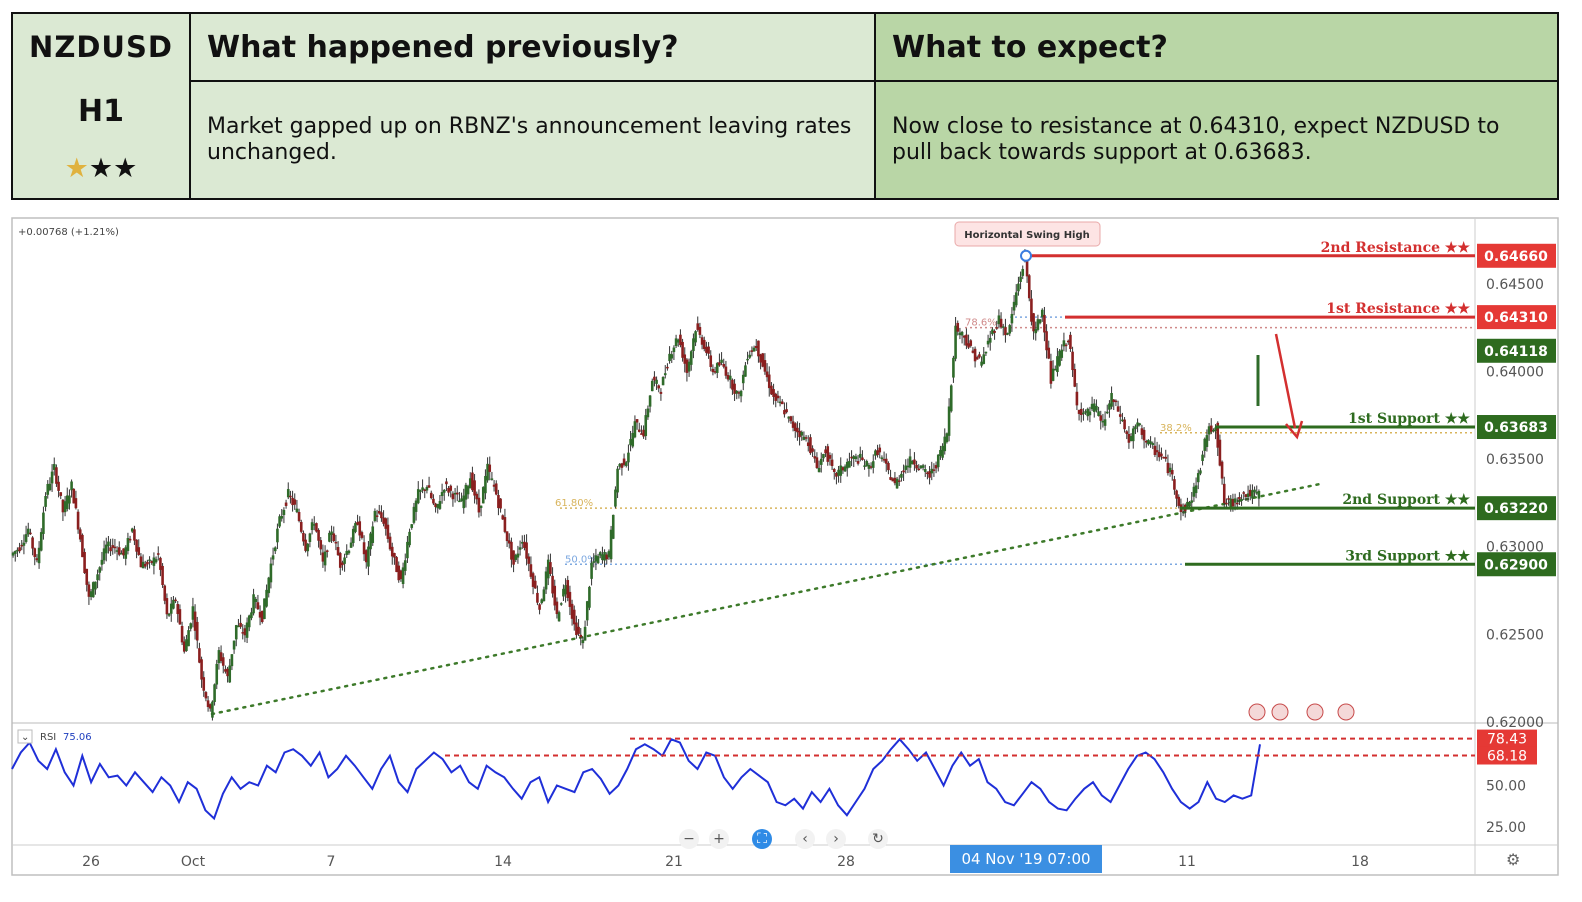  I want to click on fib-label: 50.0%, so click(581, 559).